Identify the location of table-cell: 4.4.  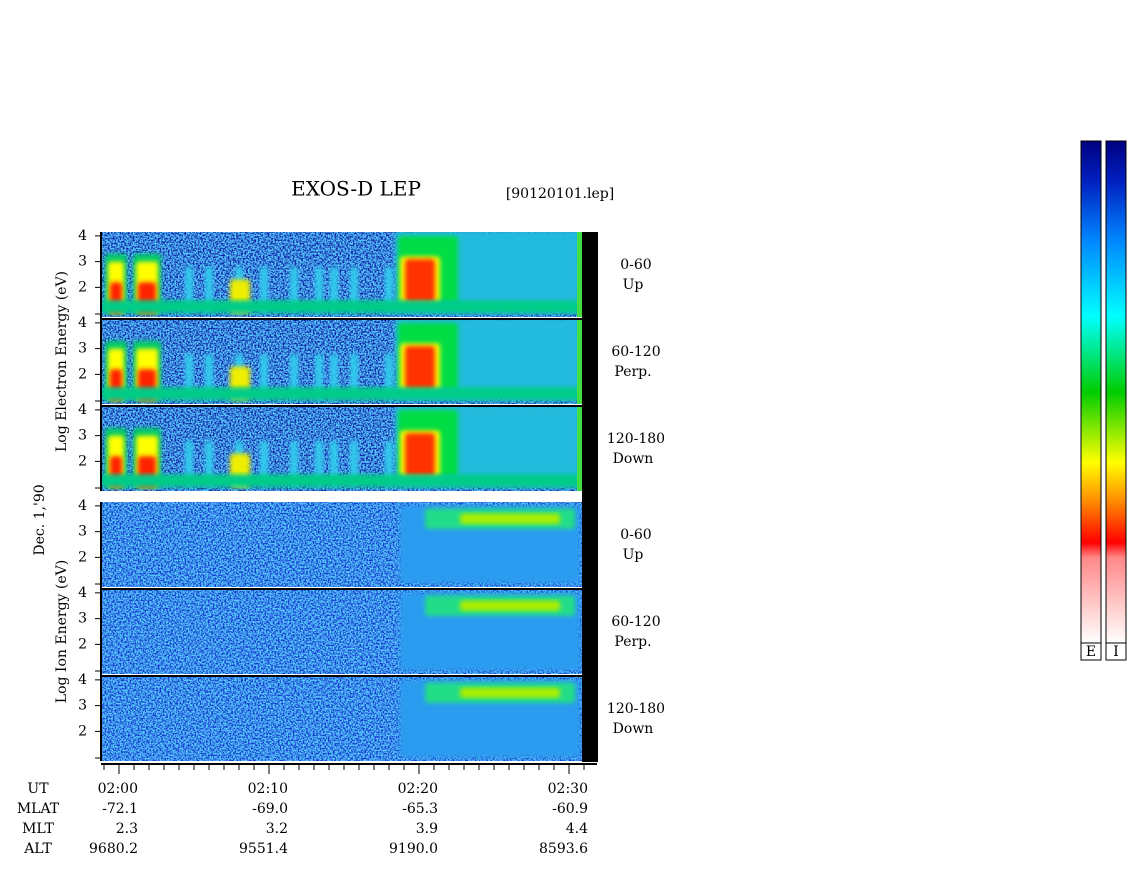
(577, 829).